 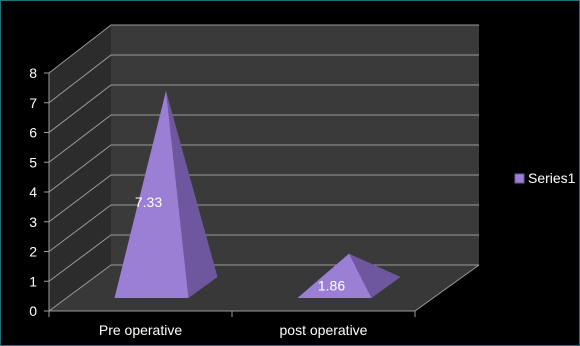 I want to click on y-tick-label: 7, so click(x=33, y=103).